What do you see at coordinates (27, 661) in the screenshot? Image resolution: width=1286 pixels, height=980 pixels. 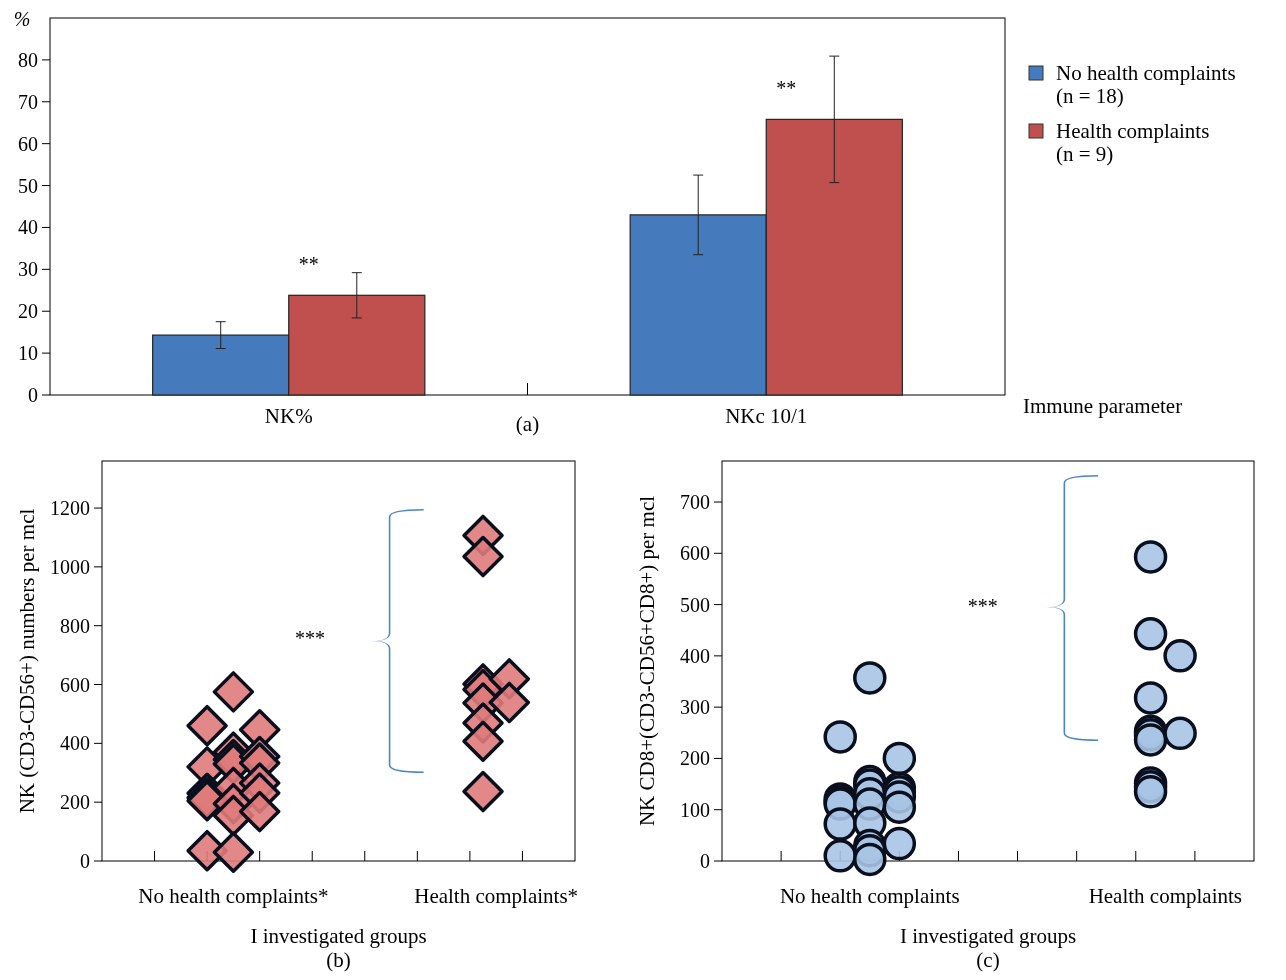 I see `y-axis-title: NK (CD3-CD56+) numbers per mcl` at bounding box center [27, 661].